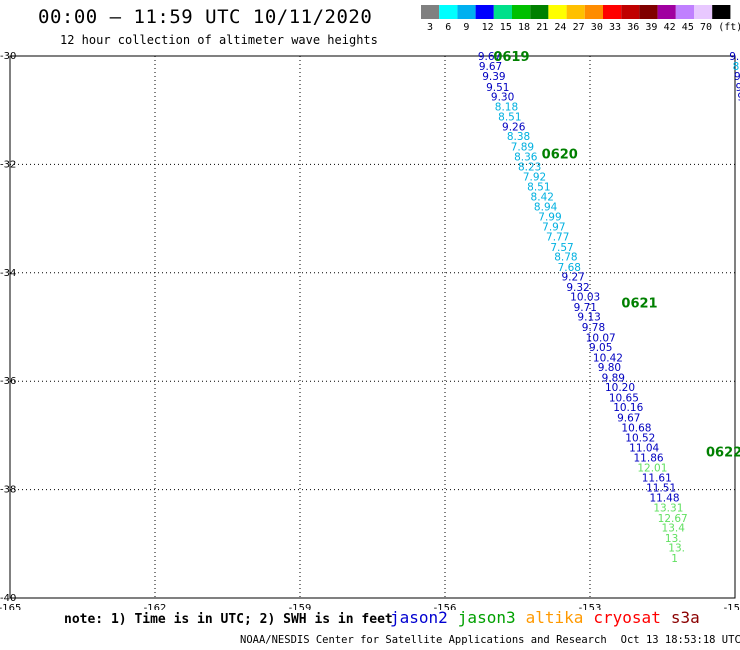 The height and width of the screenshot is (650, 740). What do you see at coordinates (585, 298) in the screenshot?
I see `wave-height-label: 10.03` at bounding box center [585, 298].